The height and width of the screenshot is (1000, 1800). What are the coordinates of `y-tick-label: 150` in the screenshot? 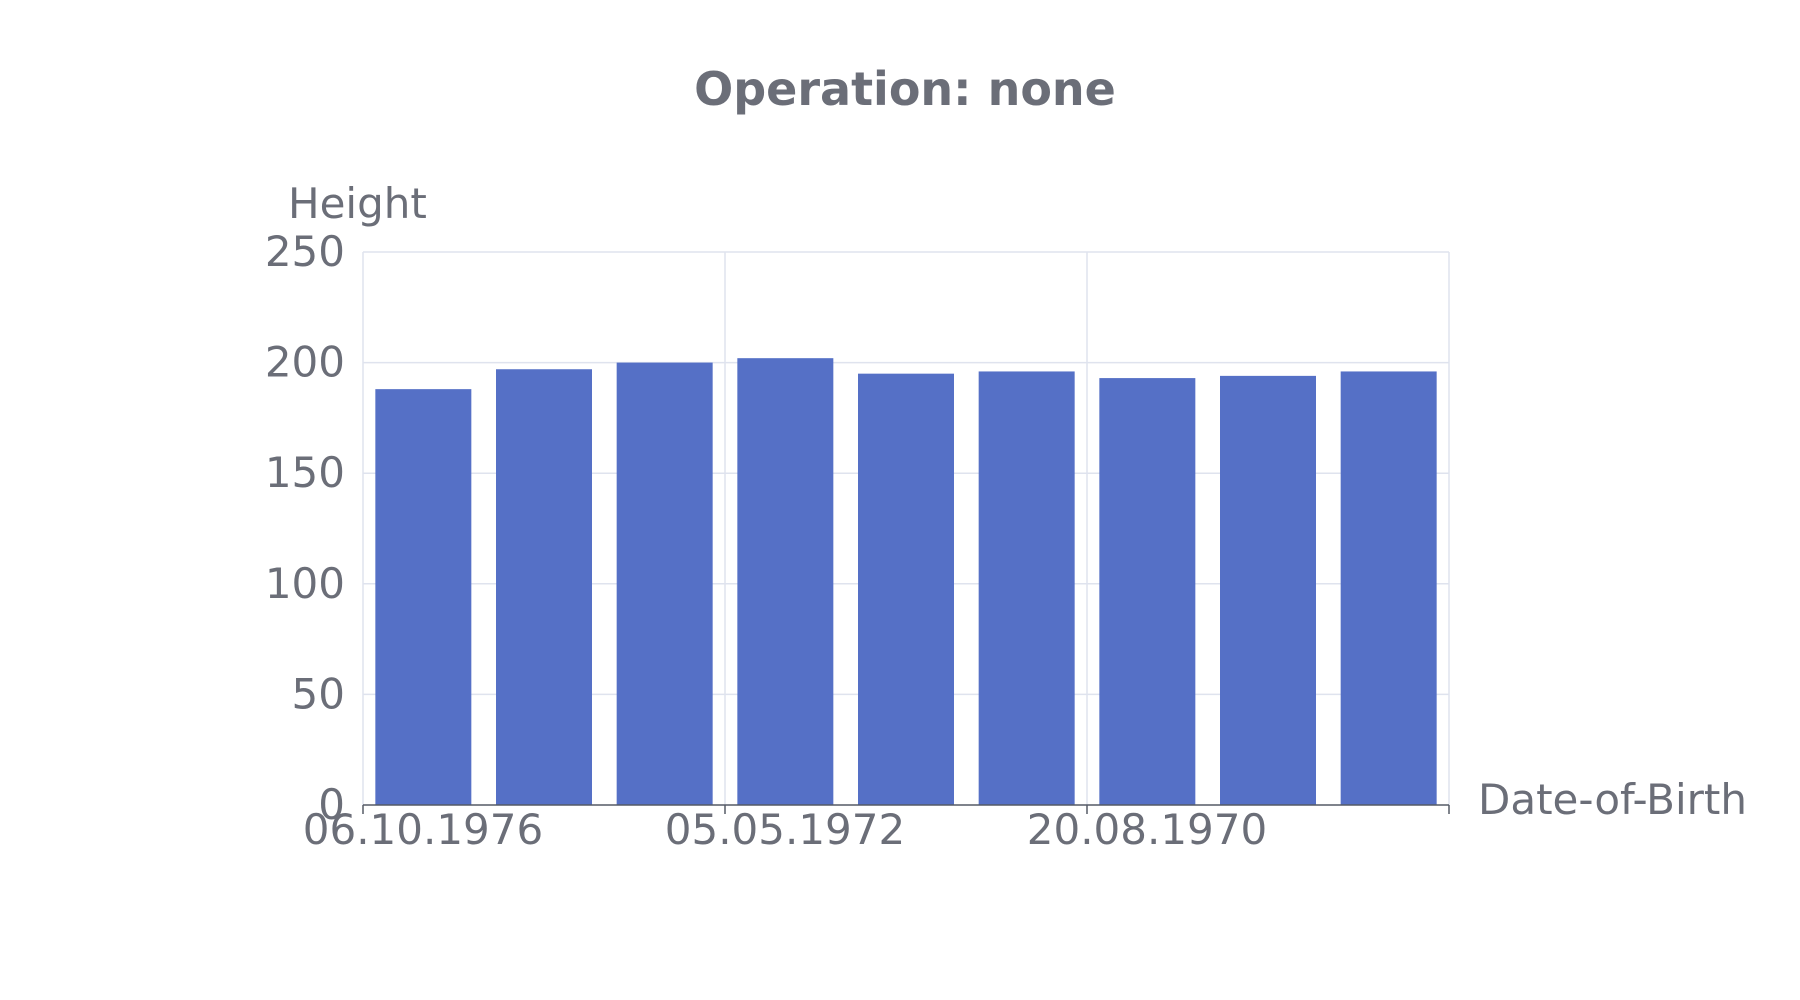 It's located at (305, 472).